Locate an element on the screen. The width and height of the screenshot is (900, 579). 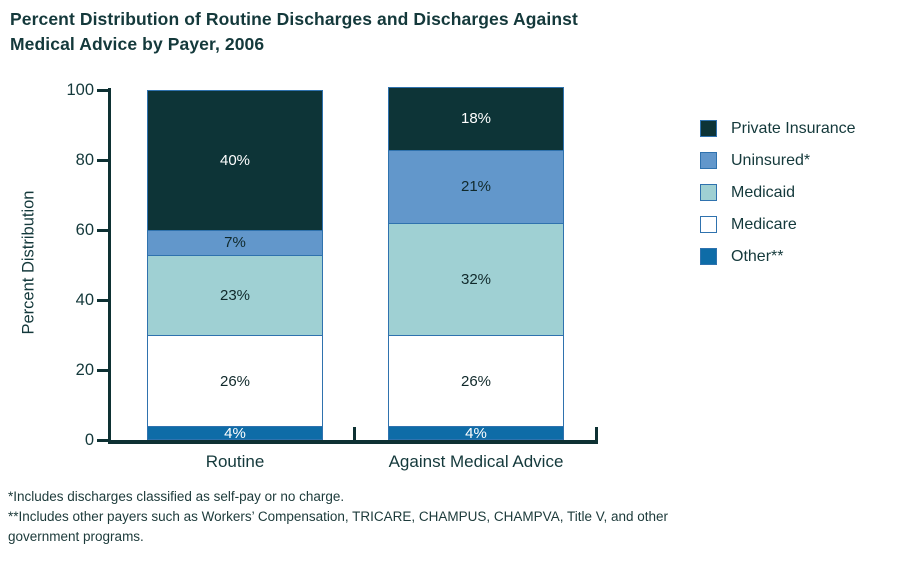
legend-label: Other** is located at coordinates (757, 256).